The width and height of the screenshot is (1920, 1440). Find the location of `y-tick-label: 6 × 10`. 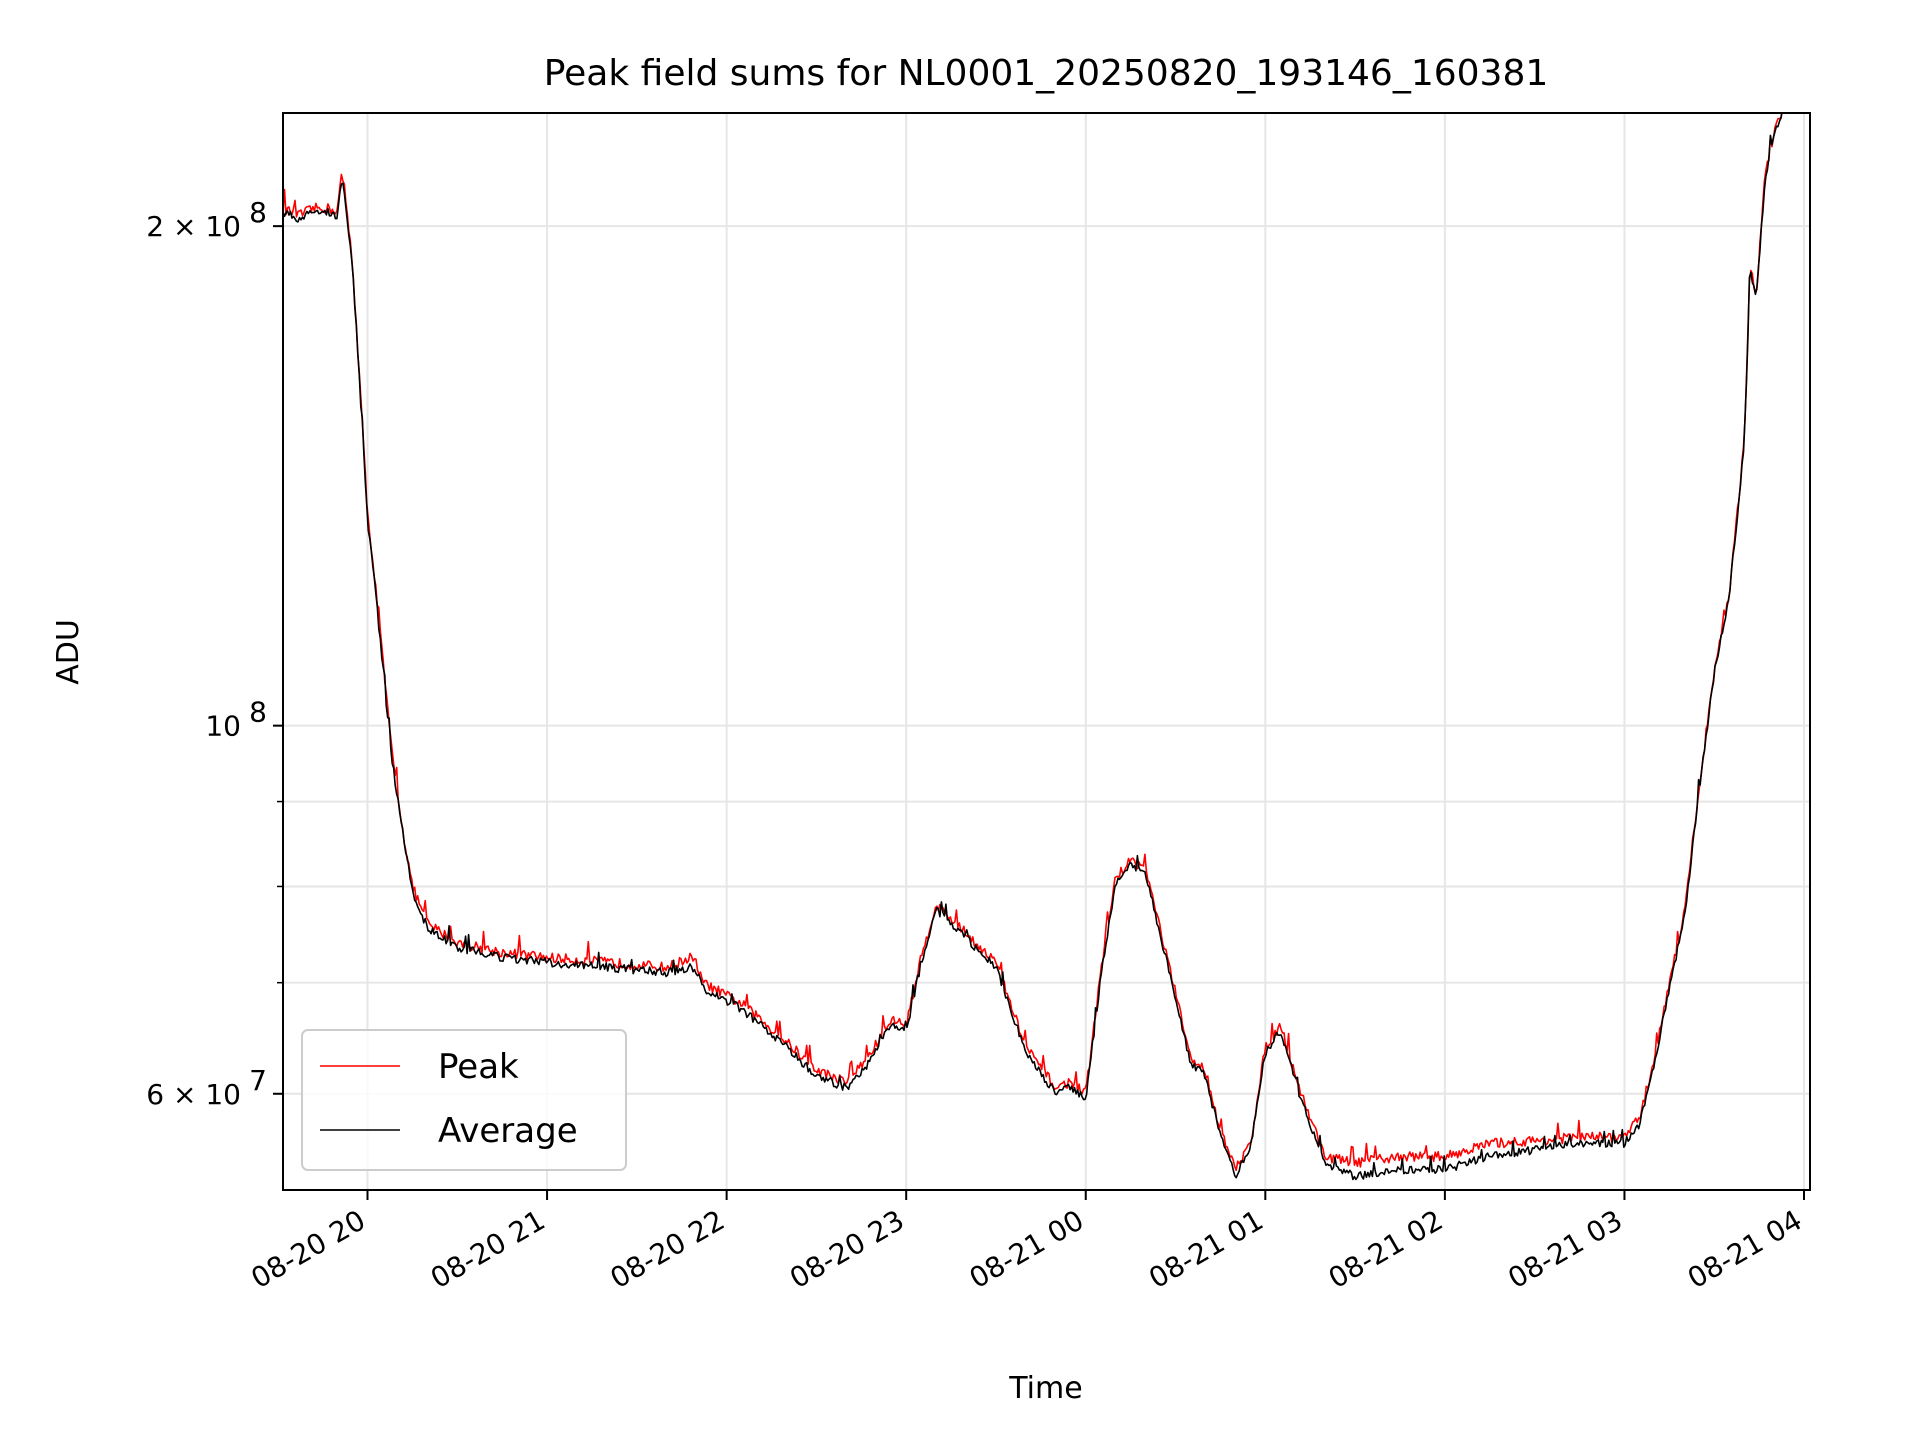

y-tick-label: 6 × 10 is located at coordinates (193, 1094).